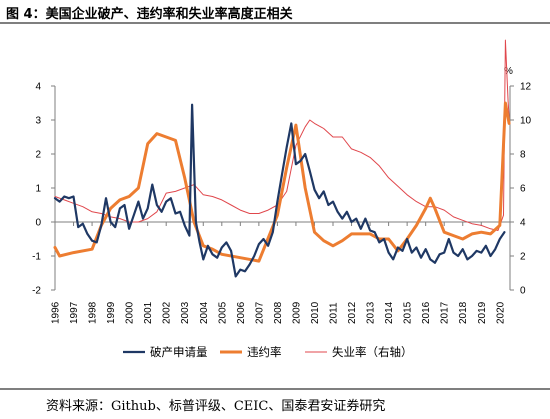 The width and height of the screenshot is (550, 419). Describe the element at coordinates (275, 23) in the screenshot. I see `title-divider` at that location.